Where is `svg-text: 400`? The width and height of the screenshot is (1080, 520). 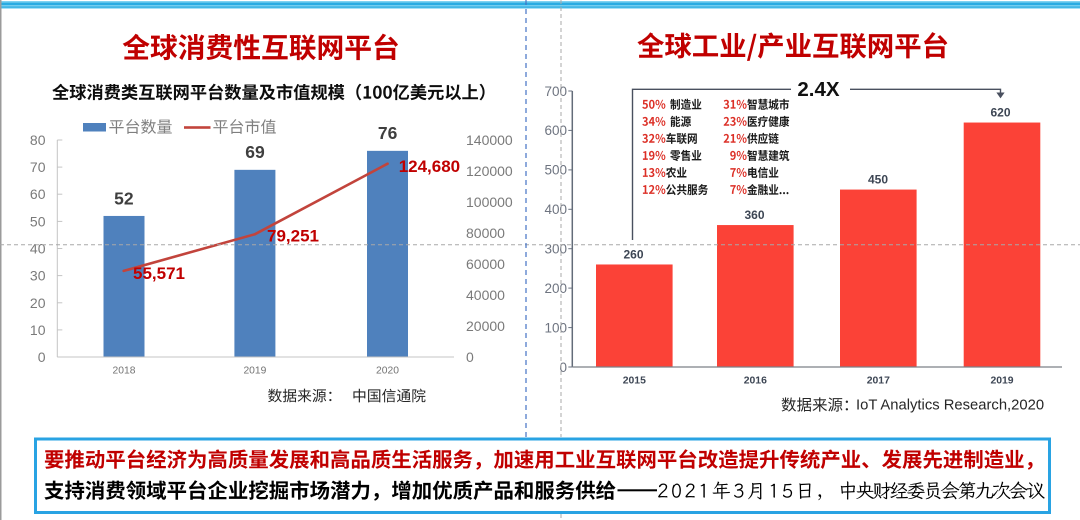 svg-text: 400 is located at coordinates (555, 209).